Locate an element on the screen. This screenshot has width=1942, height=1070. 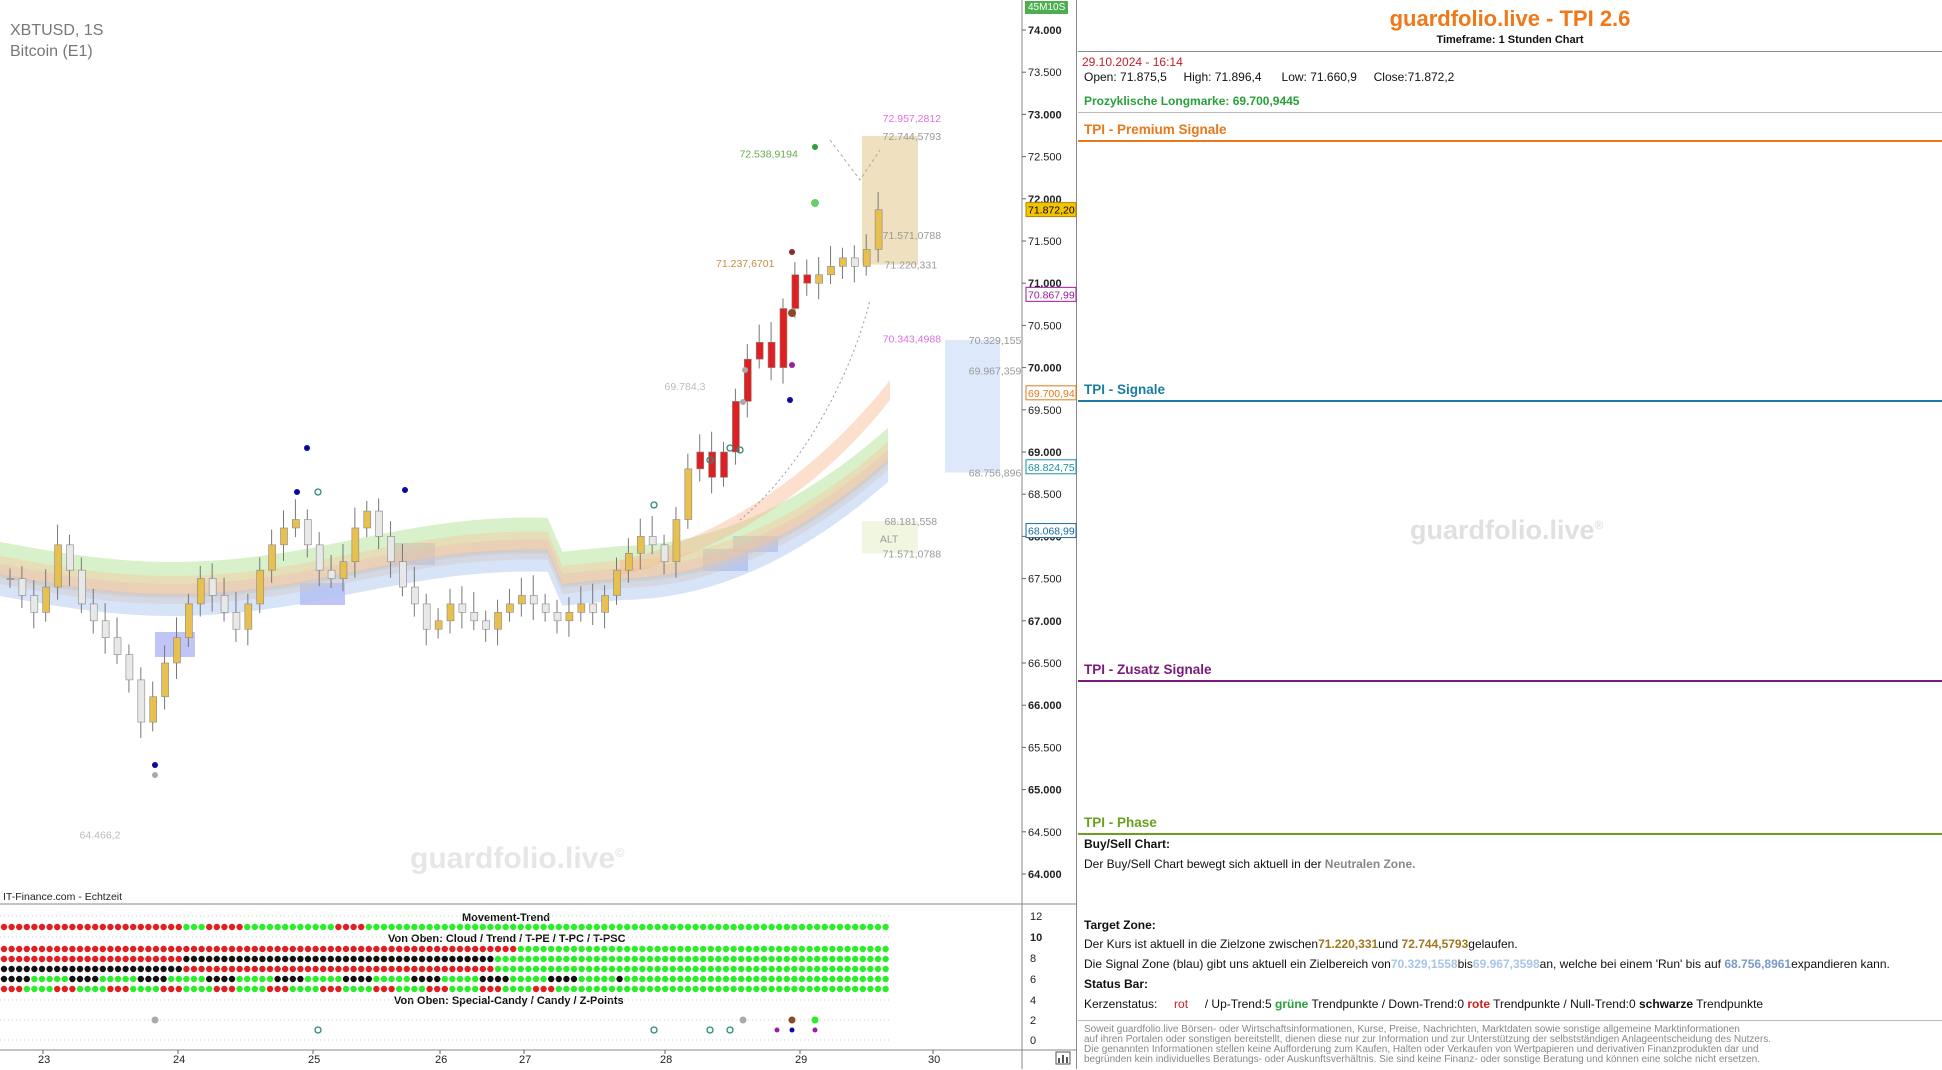
signal-zone is located at coordinates (972, 406).